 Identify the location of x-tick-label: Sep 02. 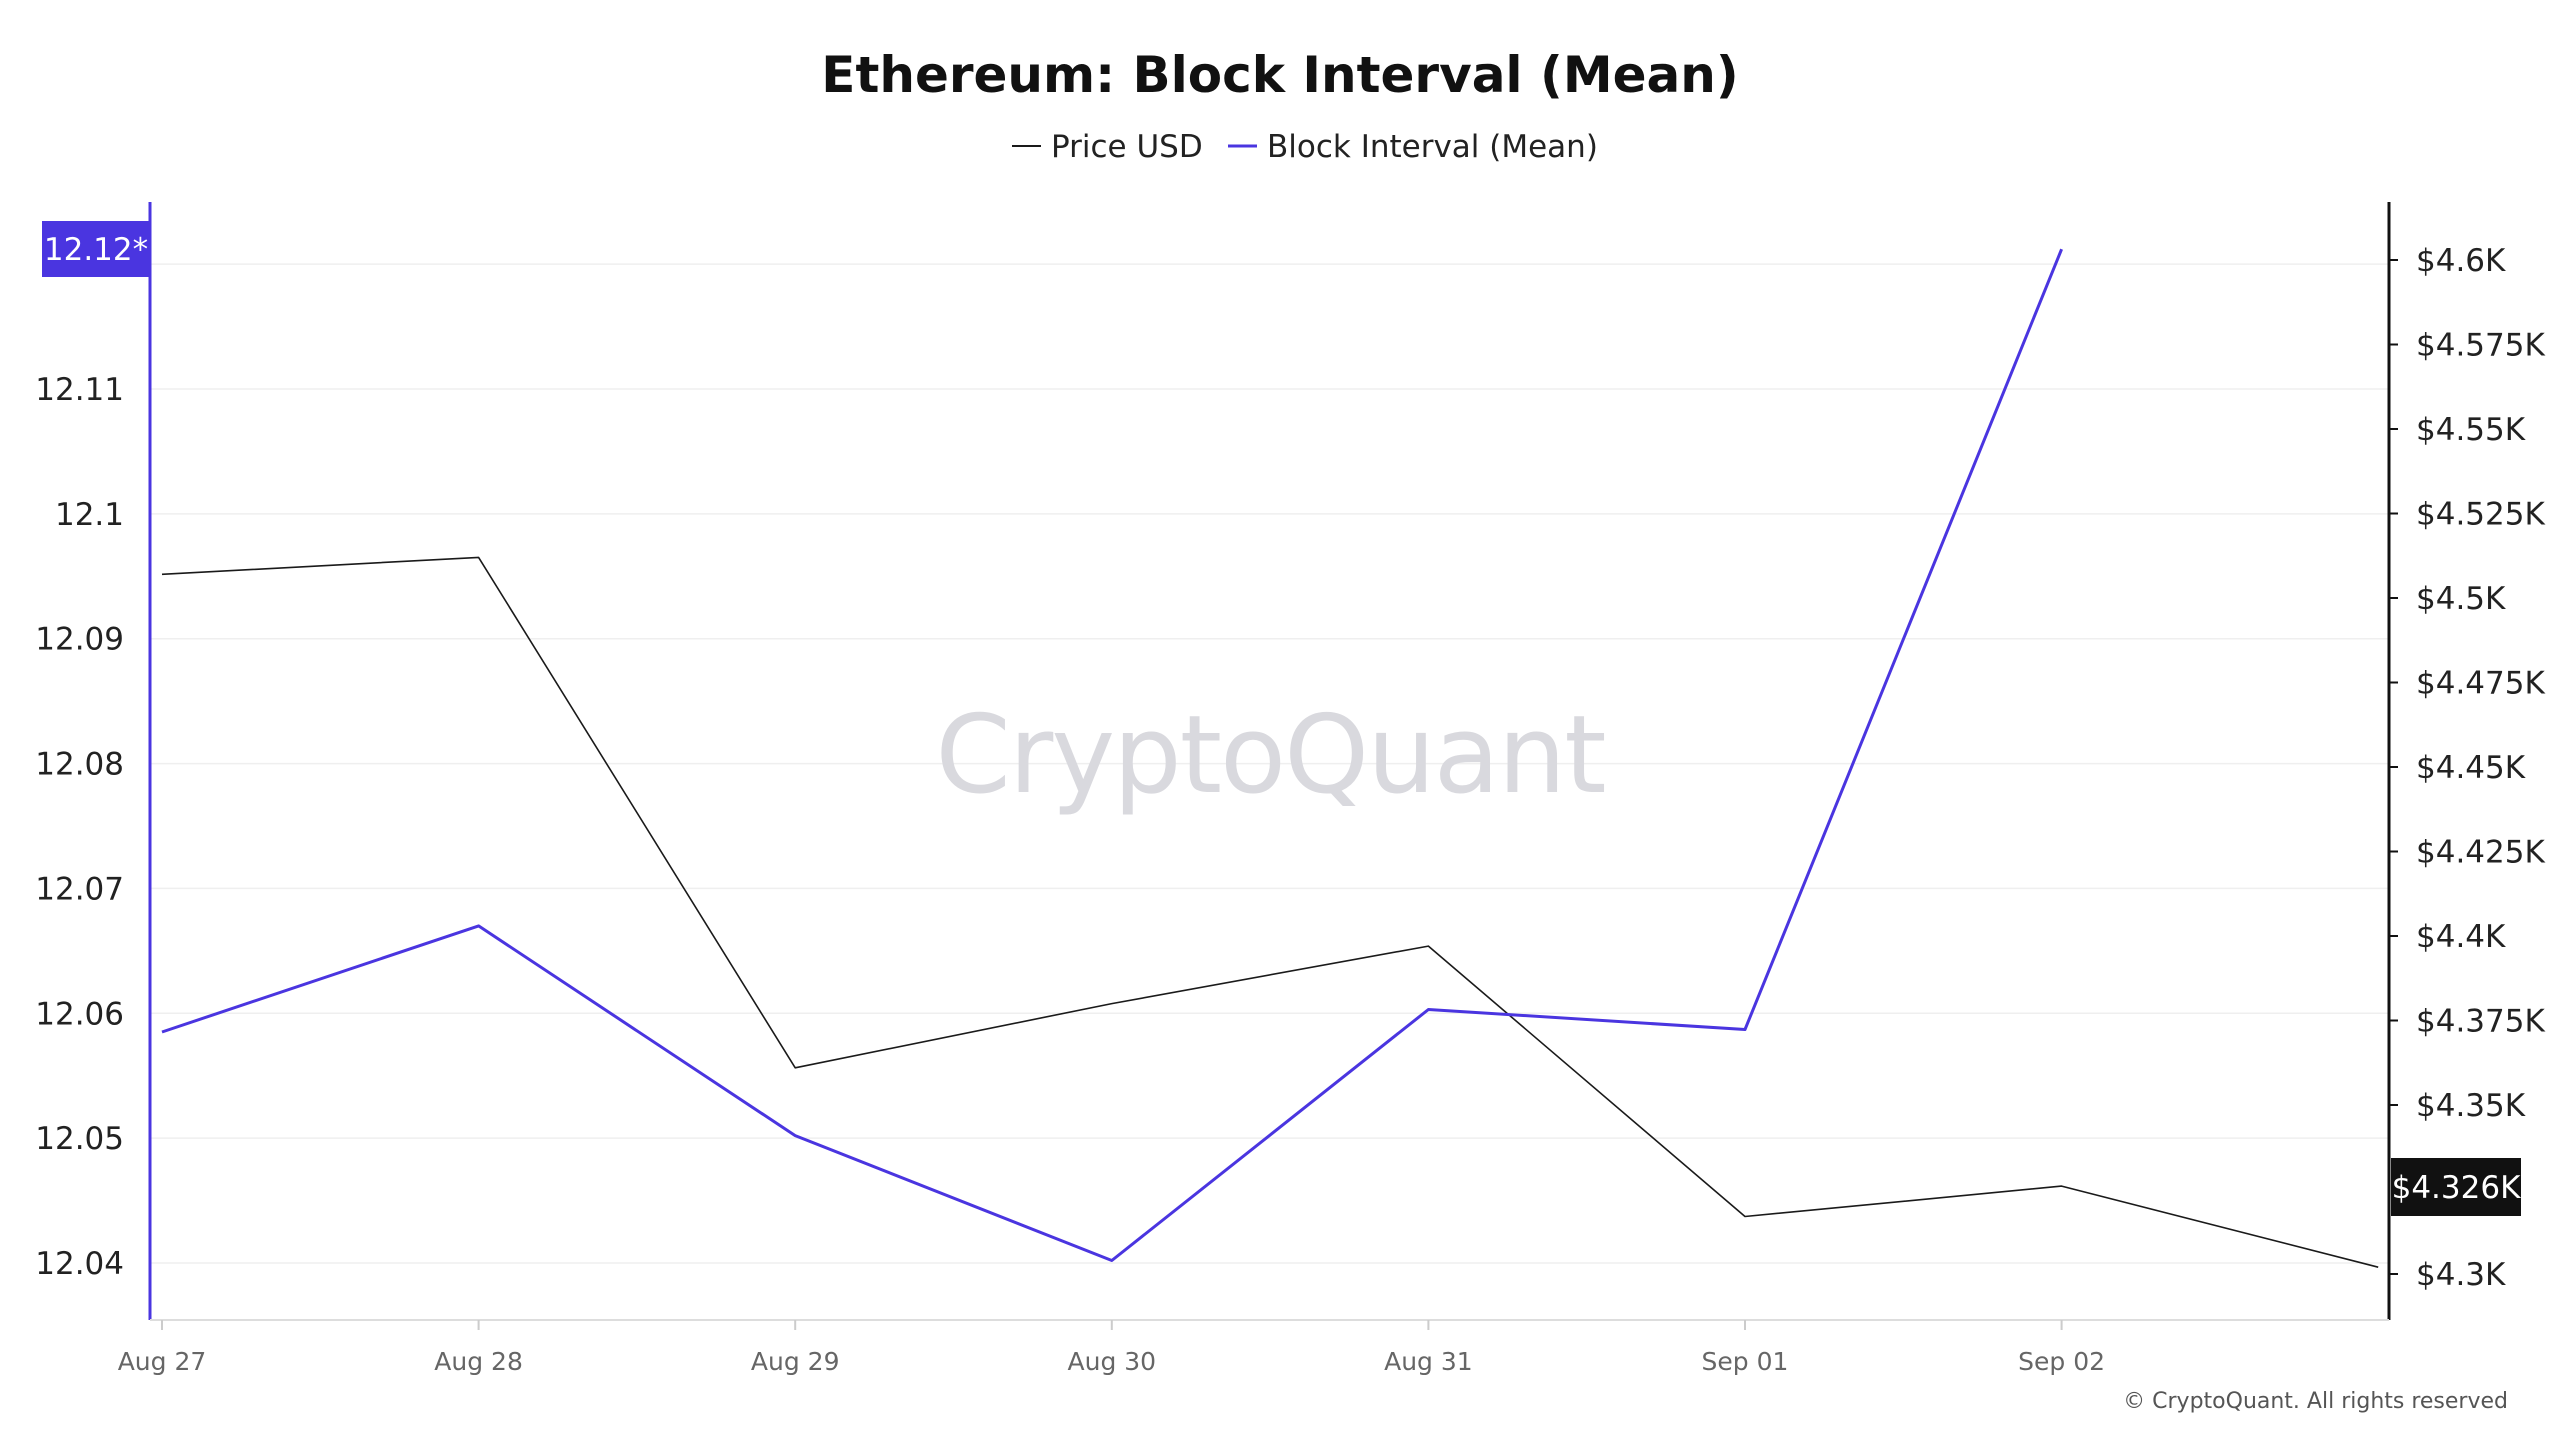
(2061, 1361).